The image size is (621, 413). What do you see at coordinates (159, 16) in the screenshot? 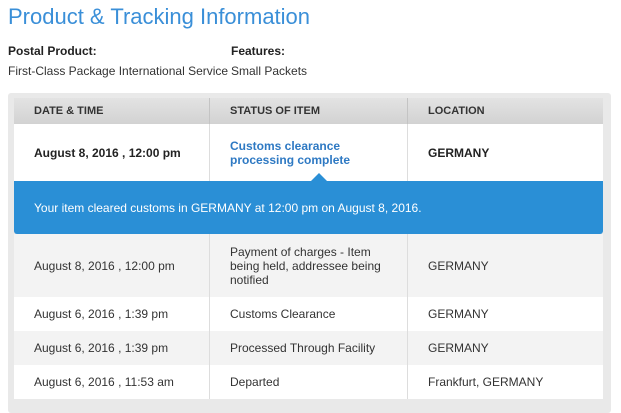
I see `page-title: Product & Tracking Information` at bounding box center [159, 16].